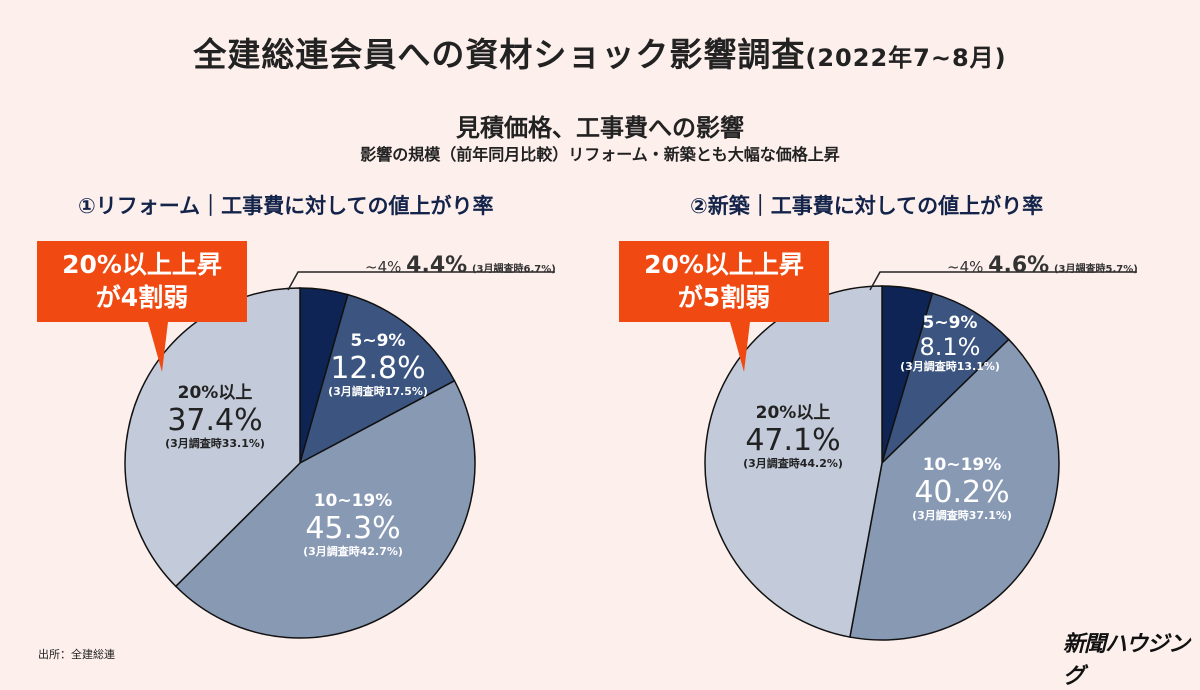 Image resolution: width=1200 pixels, height=690 pixels. What do you see at coordinates (793, 437) in the screenshot?
I see `pie2-slice4-label: 20%以上 47.1% (3月調査時44.2%)` at bounding box center [793, 437].